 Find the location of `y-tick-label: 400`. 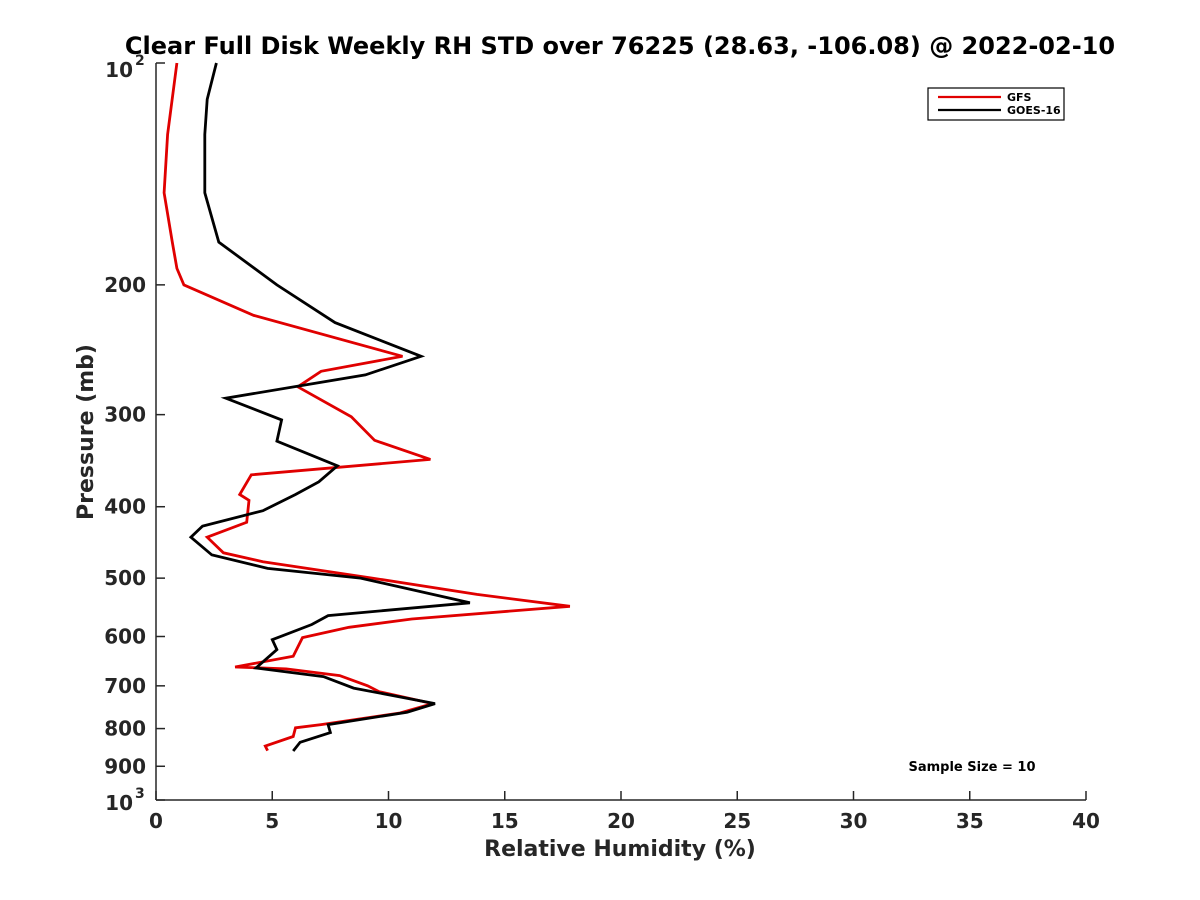

y-tick-label: 400 is located at coordinates (125, 507).